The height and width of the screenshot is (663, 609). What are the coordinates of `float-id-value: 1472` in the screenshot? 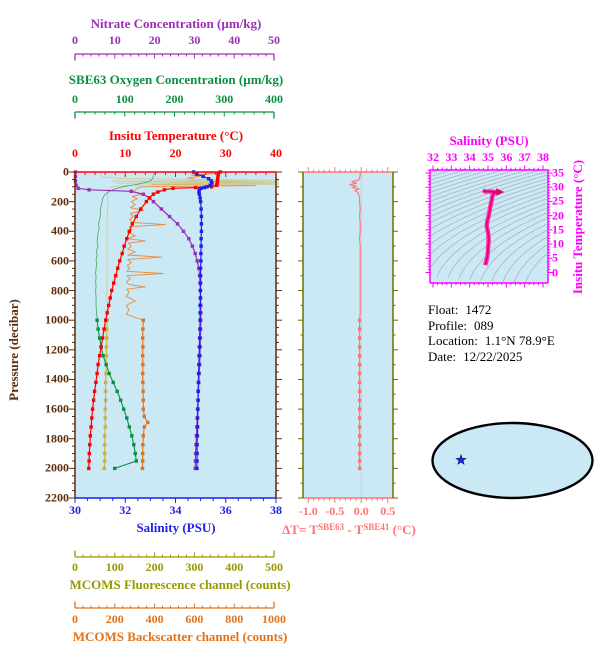 It's located at (478, 309).